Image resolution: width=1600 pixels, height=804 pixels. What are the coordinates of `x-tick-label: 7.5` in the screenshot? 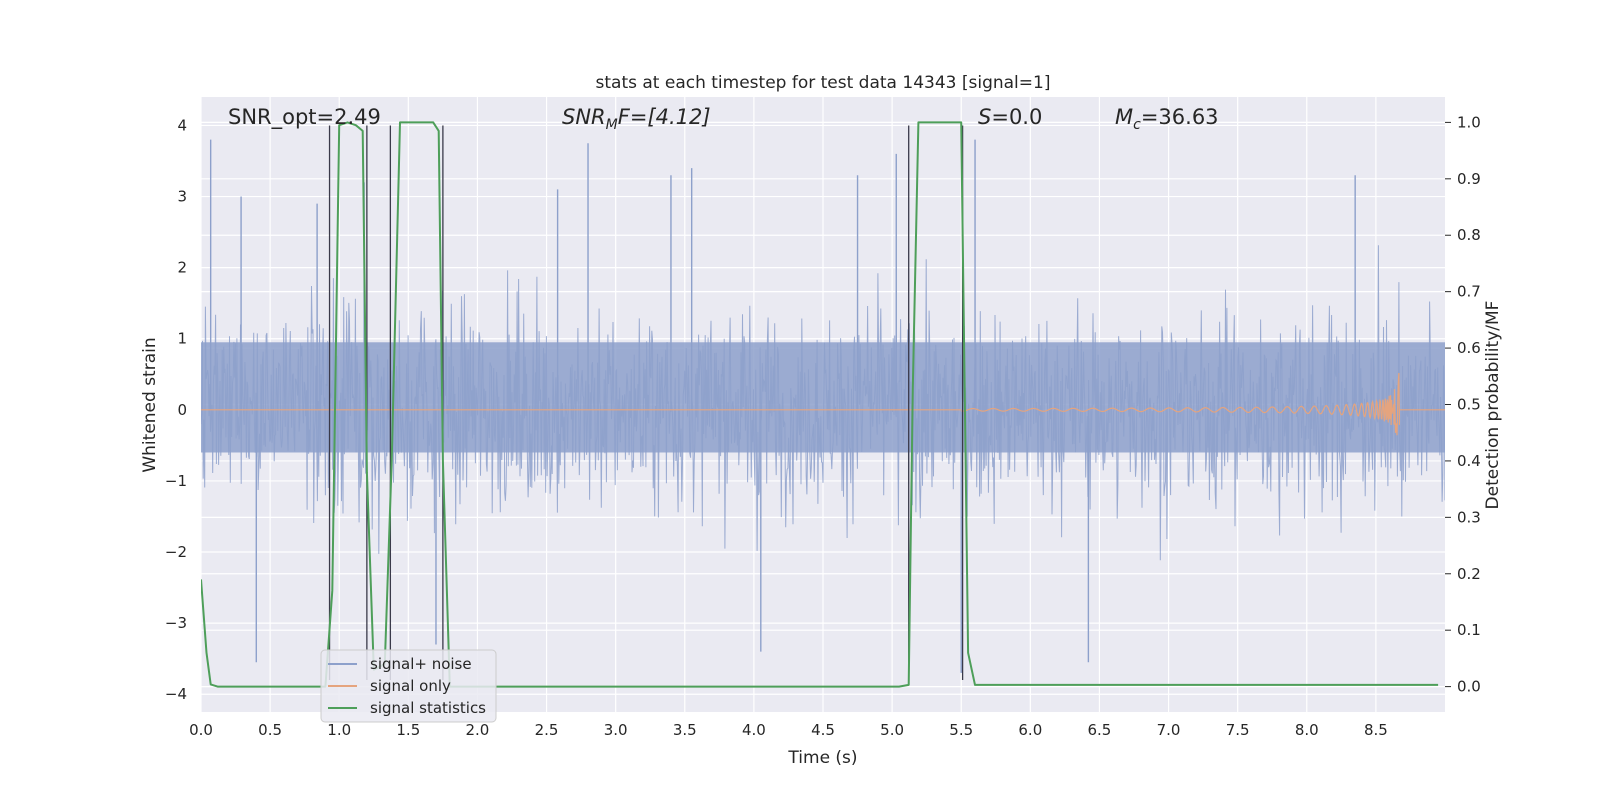 It's located at (1238, 730).